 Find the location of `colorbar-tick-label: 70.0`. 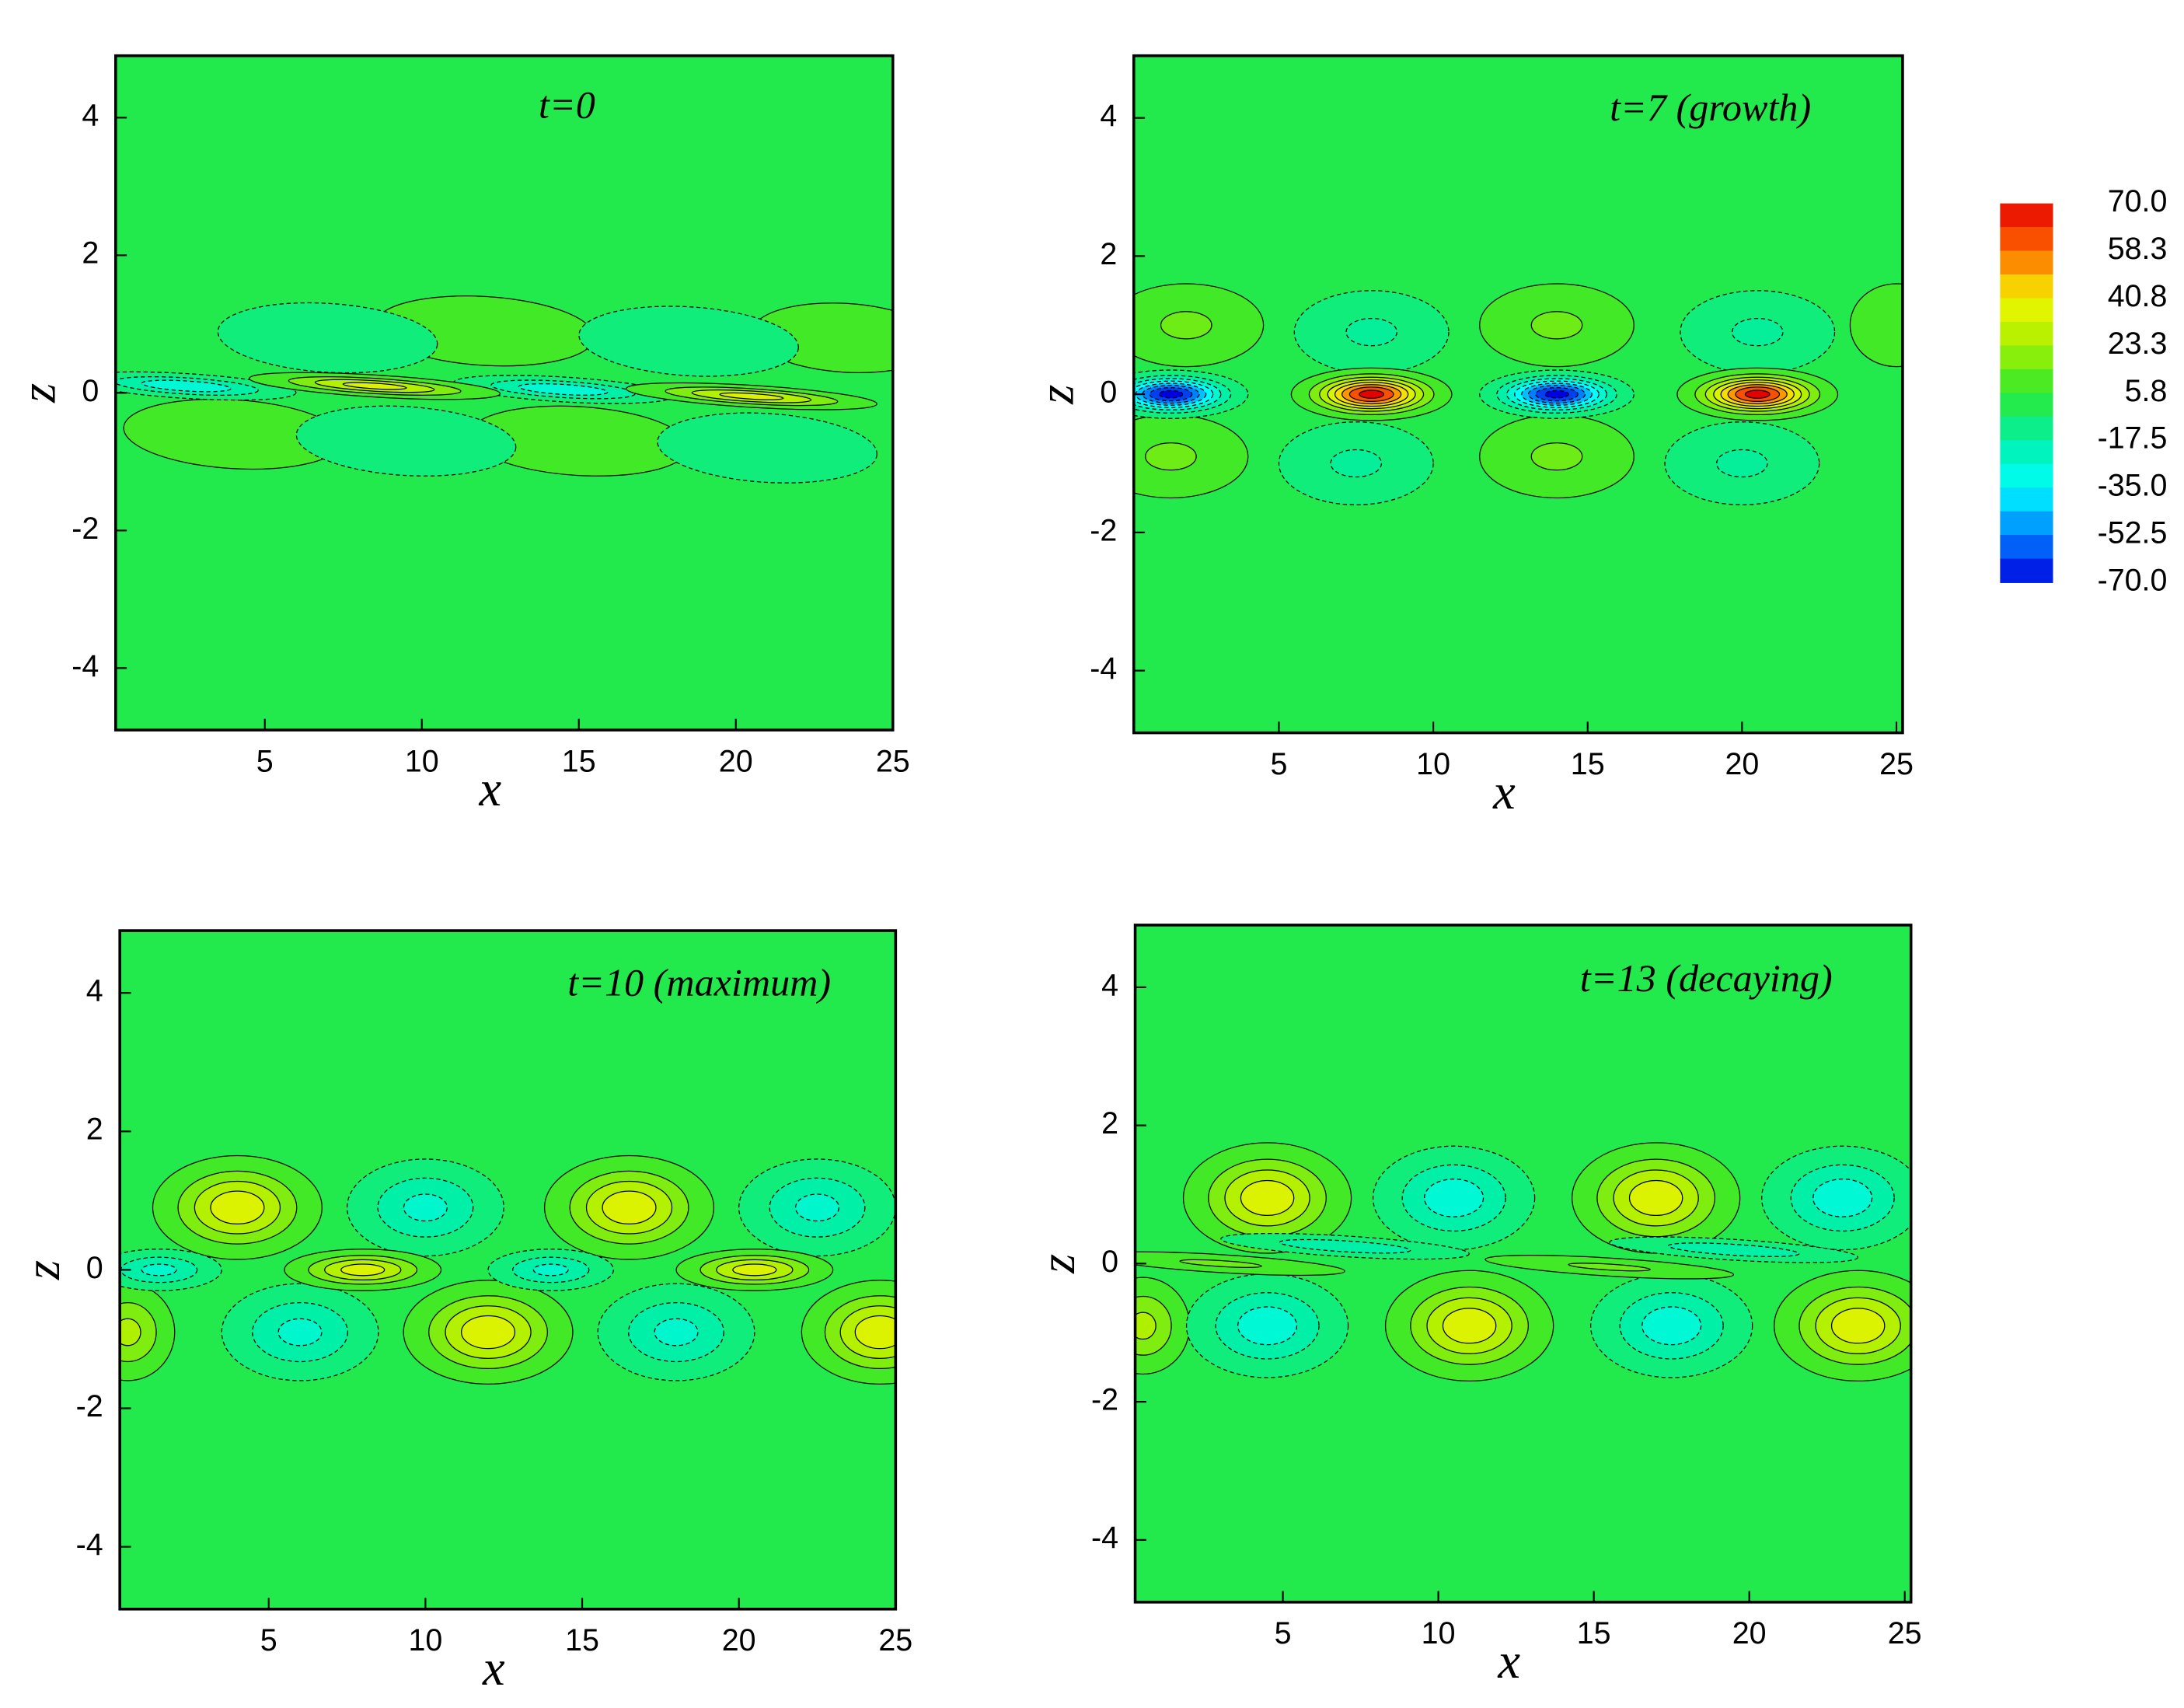

colorbar-tick-label: 70.0 is located at coordinates (2138, 201).